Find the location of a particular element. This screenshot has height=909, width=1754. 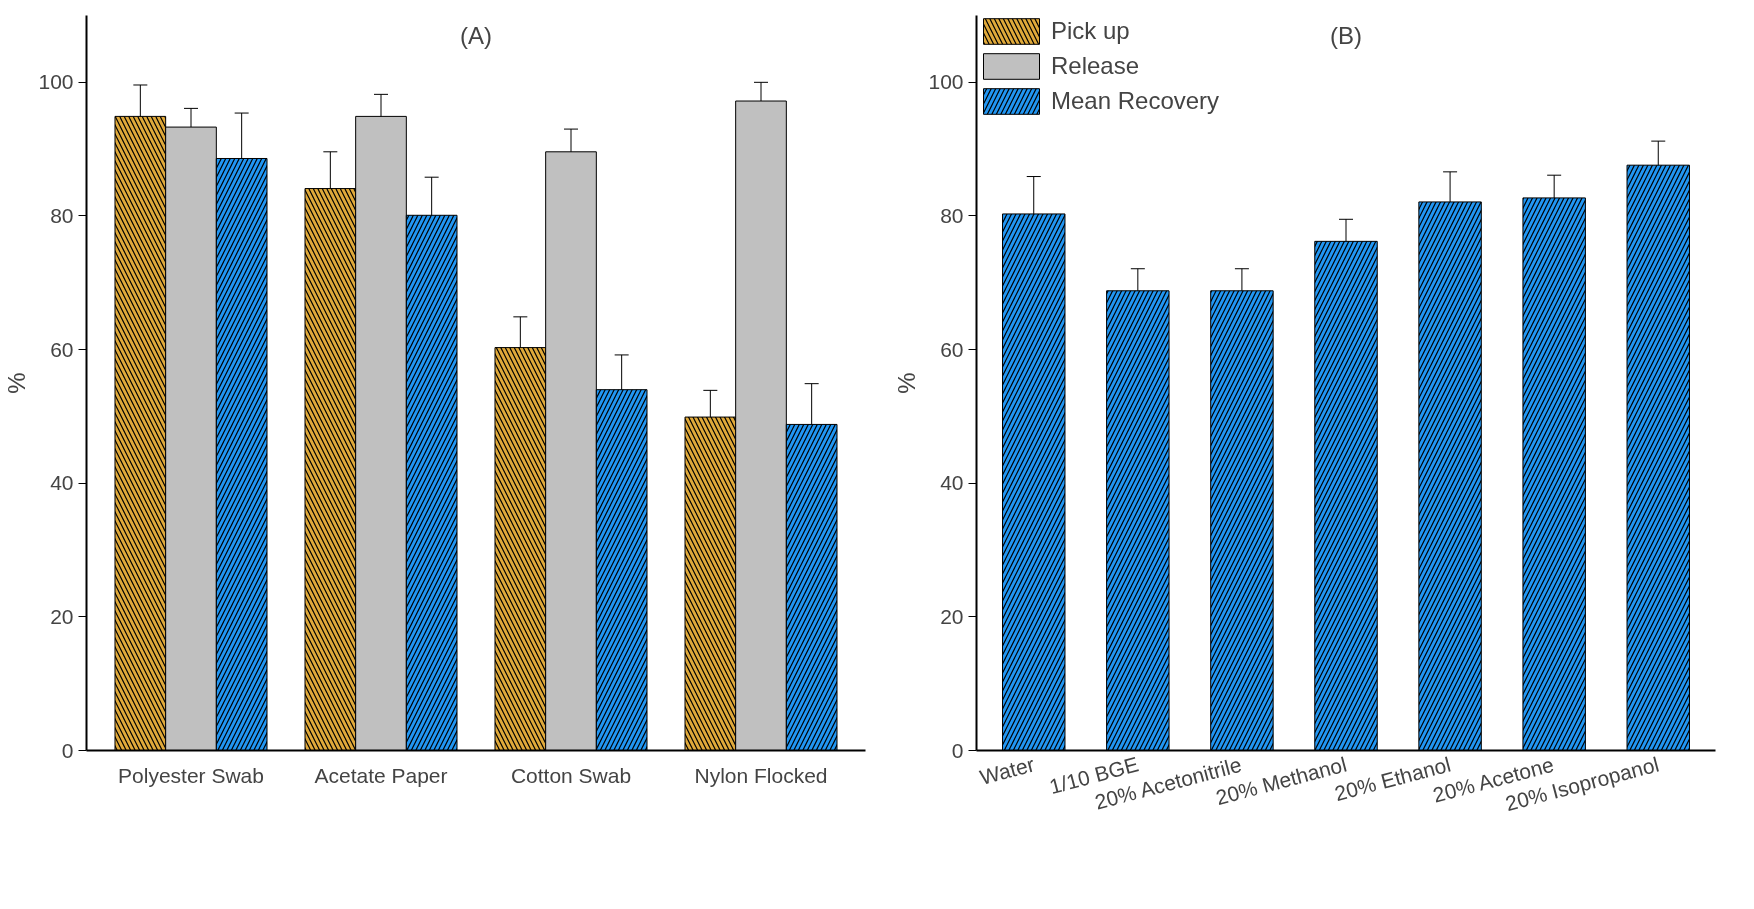

chart-title: (A) is located at coordinates (476, 35).